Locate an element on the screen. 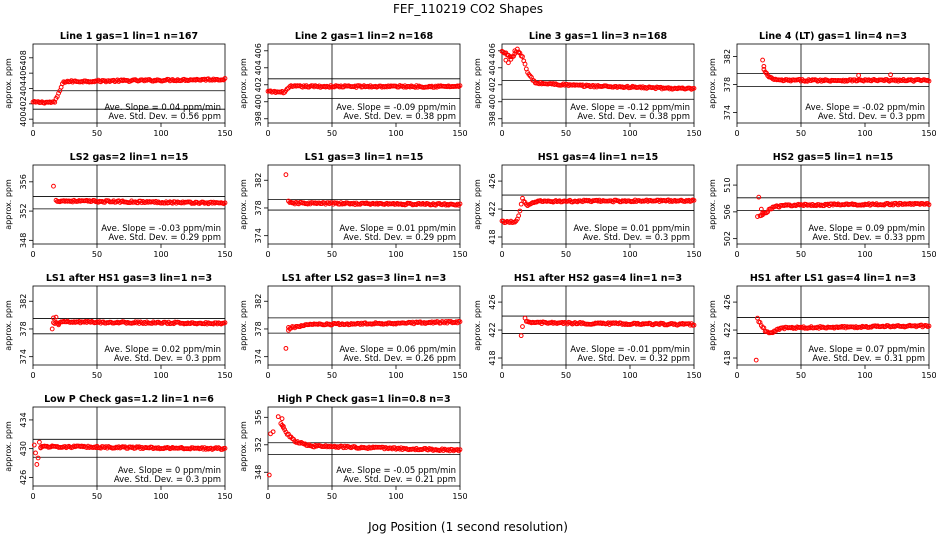 This screenshot has width=936, height=540. panel-title: Low P Check gas=1.2 lin=1 n=6 is located at coordinates (129, 399).